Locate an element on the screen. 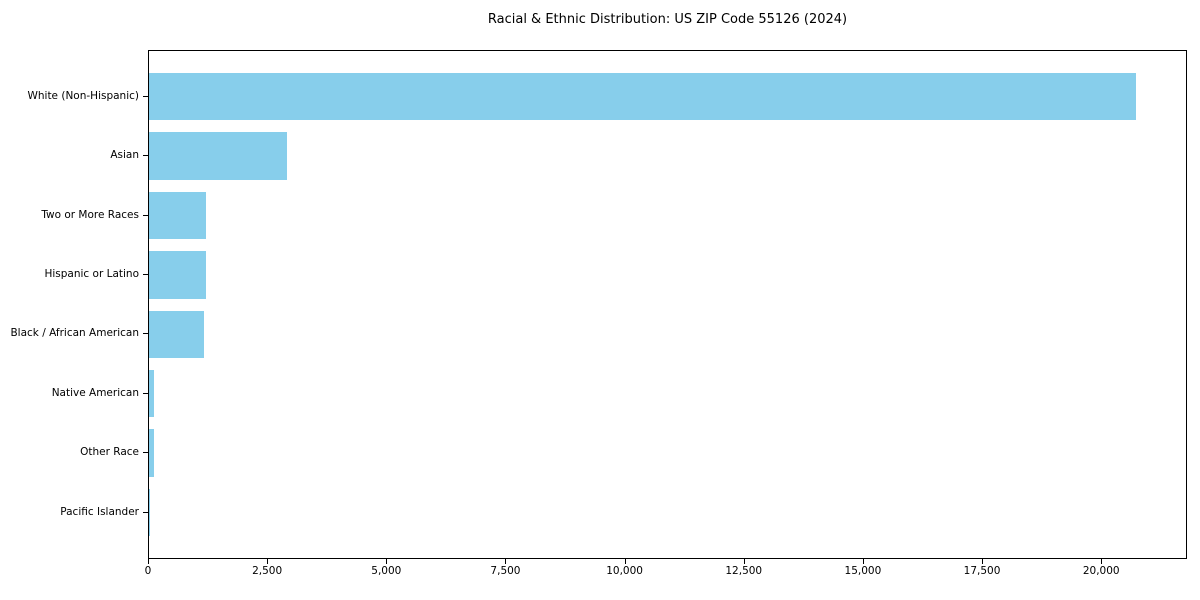  bar-white-non-hispanic is located at coordinates (642, 96).